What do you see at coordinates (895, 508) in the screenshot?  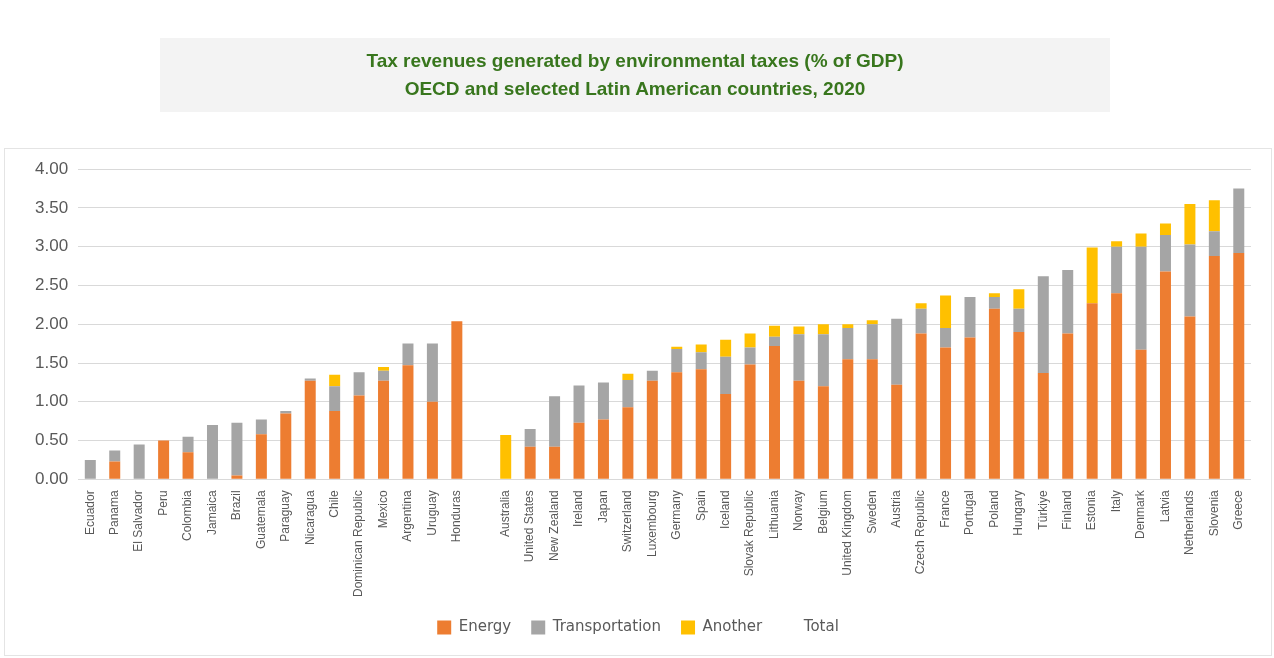 I see `x-tick-label: Austria` at bounding box center [895, 508].